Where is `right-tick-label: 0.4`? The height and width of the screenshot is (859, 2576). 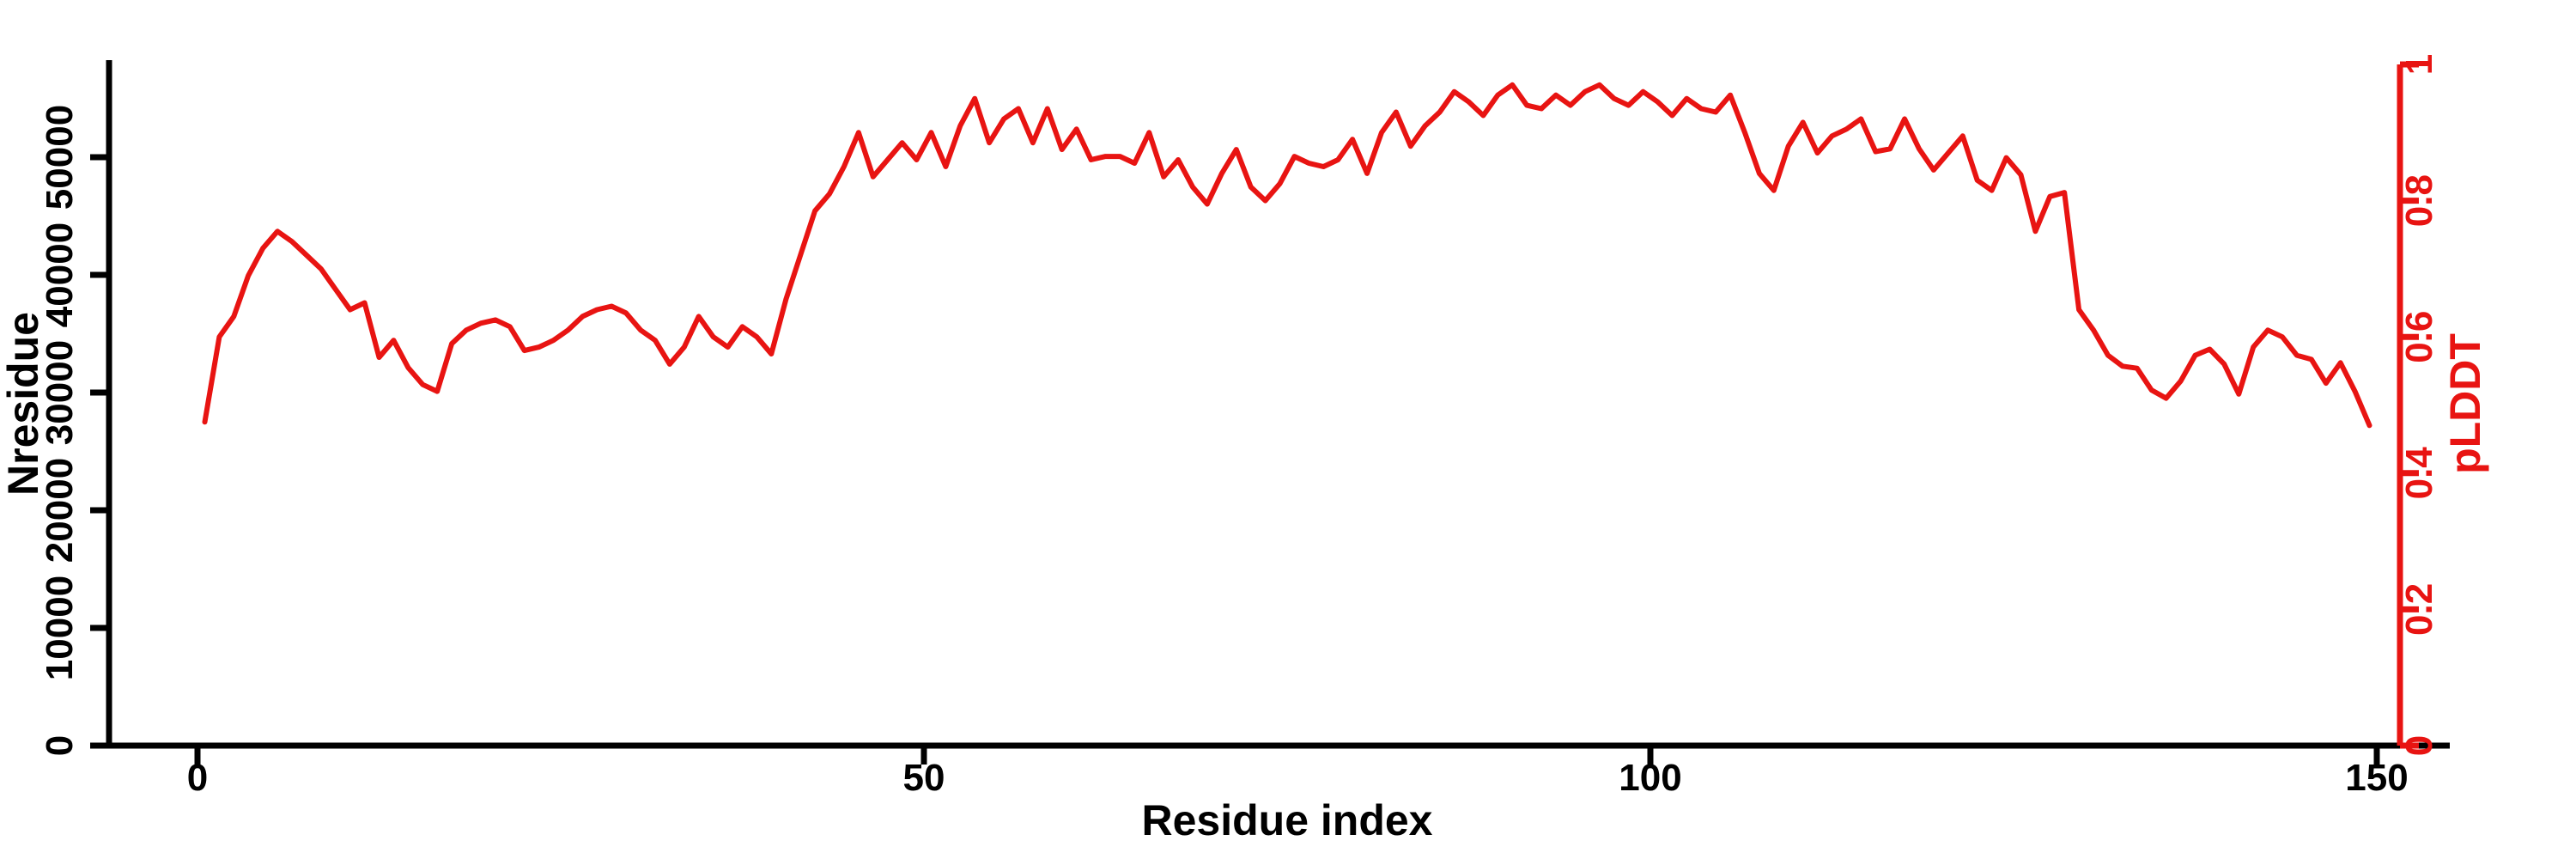
right-tick-label: 0.4 is located at coordinates (2419, 473).